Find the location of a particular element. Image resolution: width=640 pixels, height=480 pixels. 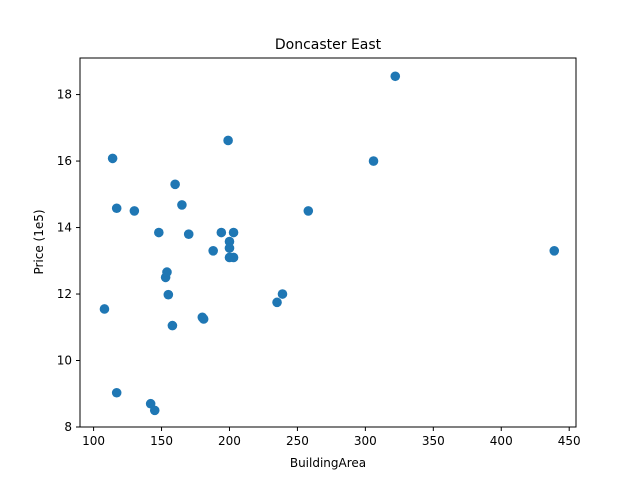

x-axis-label: BuildingArea is located at coordinates (328, 463).